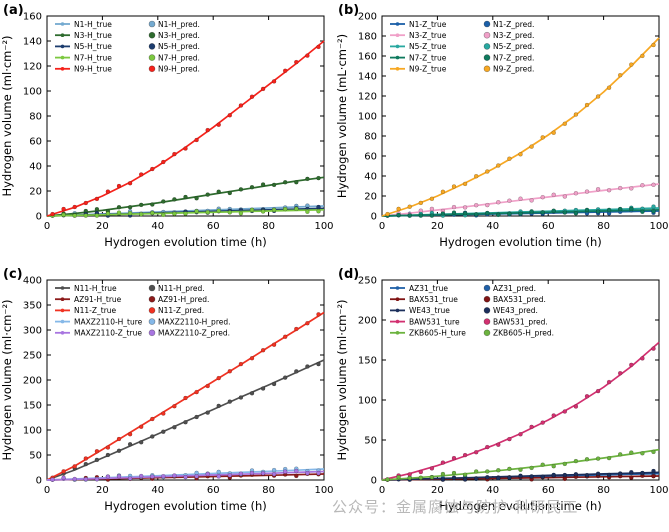  What do you see at coordinates (108, 321) in the screenshot?
I see `legend-label-true: MAXZ2110-H_ture` at bounding box center [108, 321].